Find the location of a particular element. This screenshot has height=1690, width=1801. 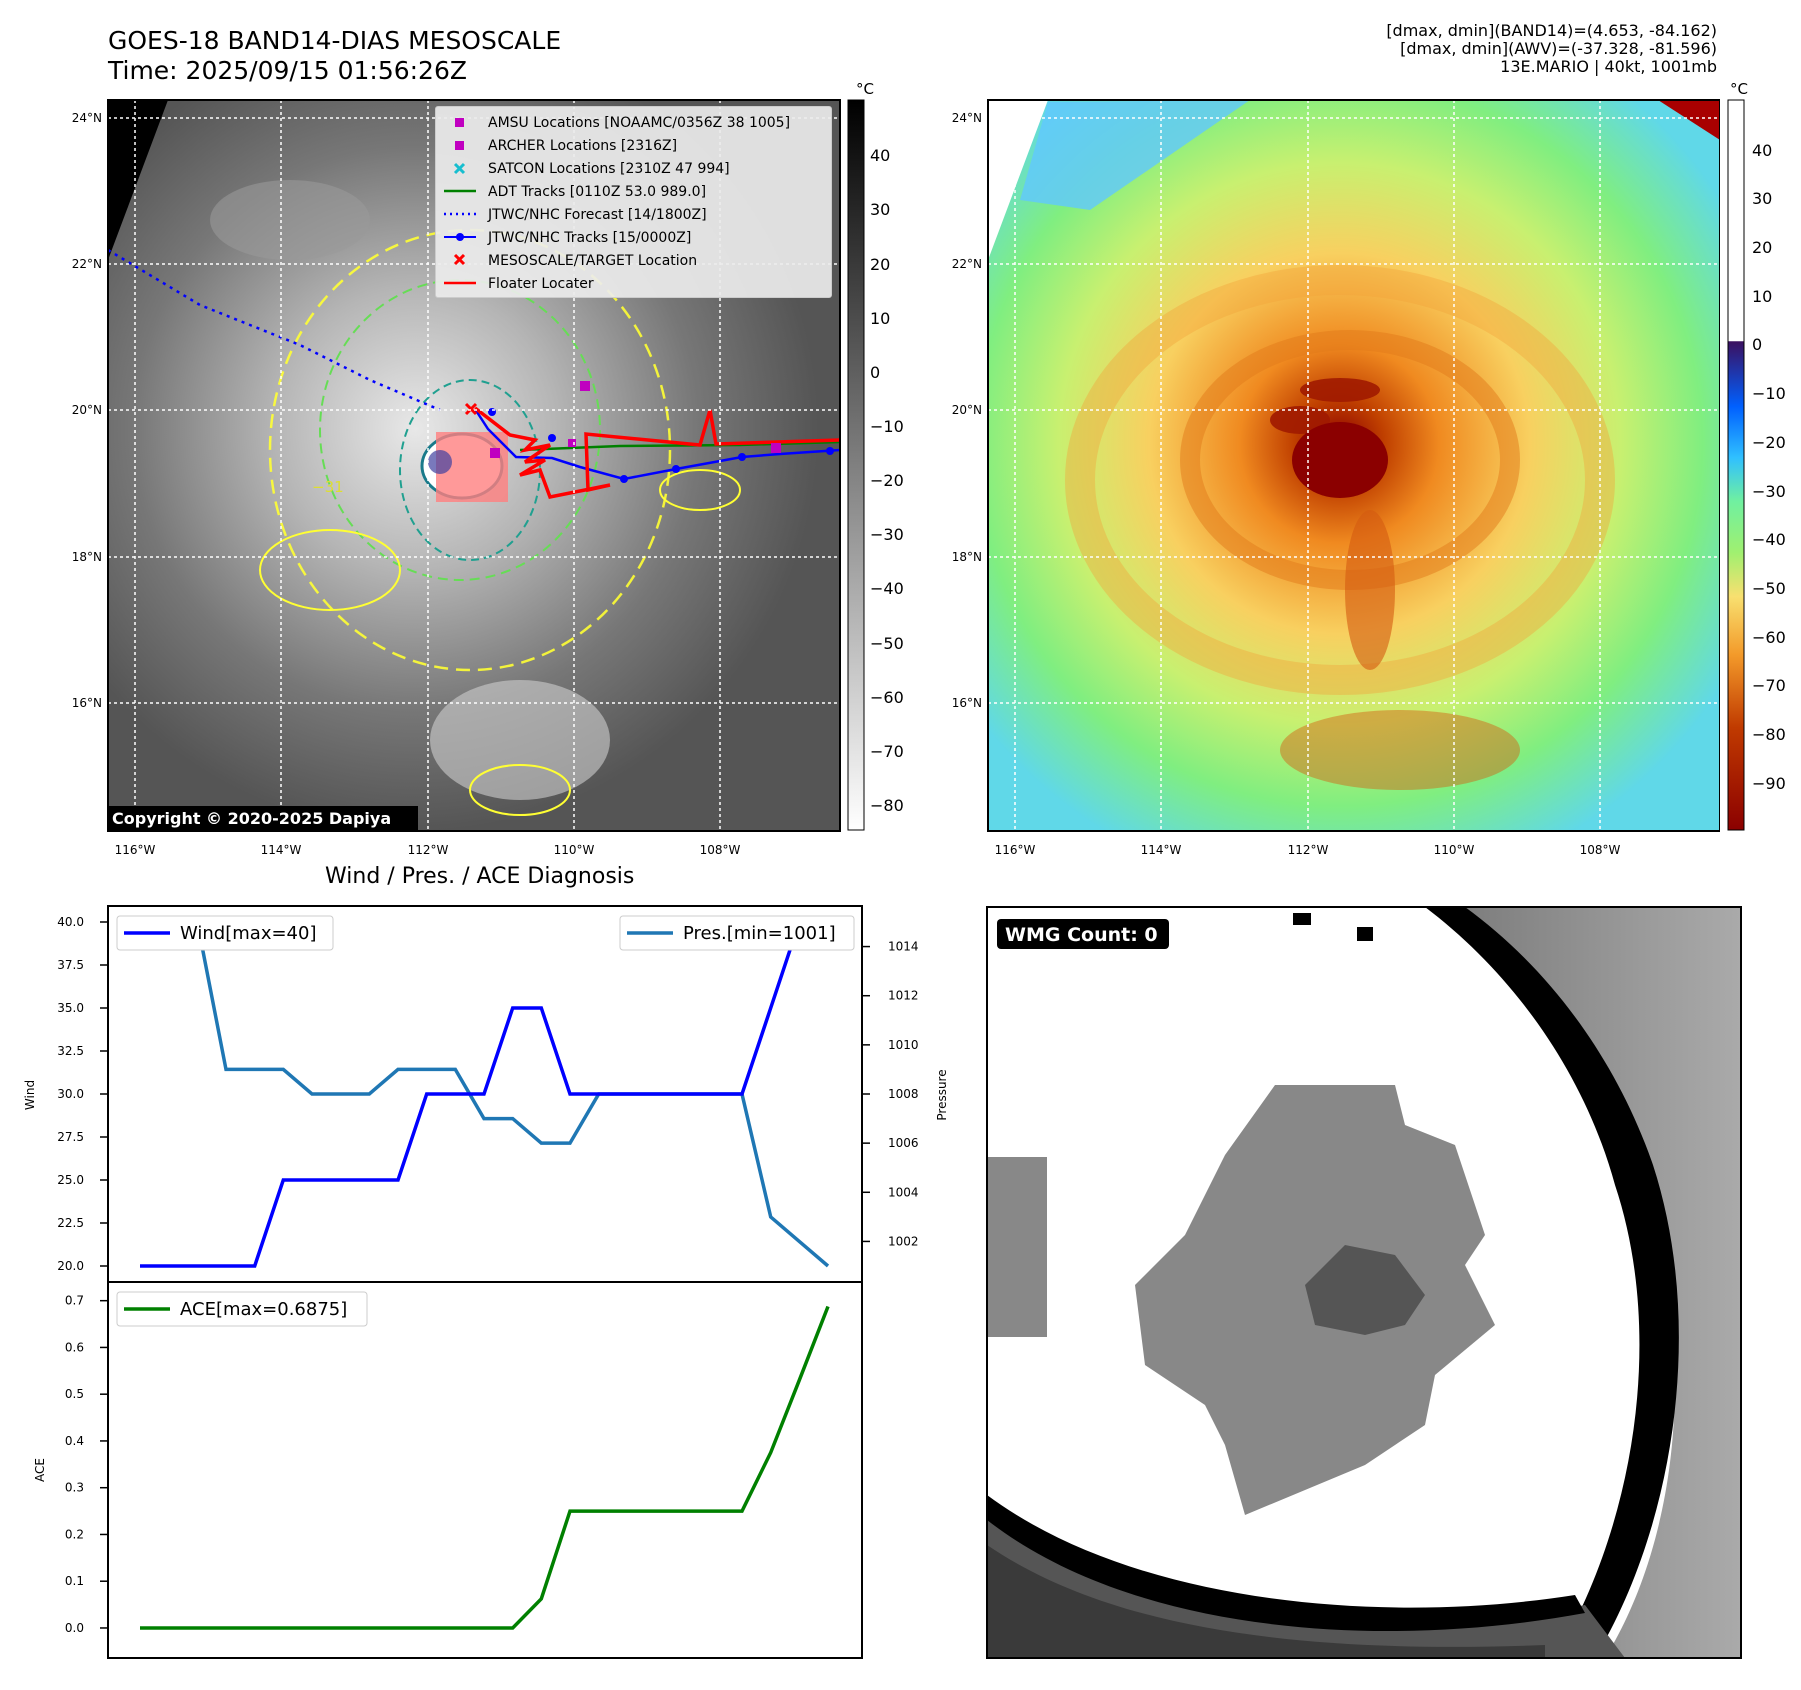

ace-tick-label: 0.6 is located at coordinates (74, 1347).